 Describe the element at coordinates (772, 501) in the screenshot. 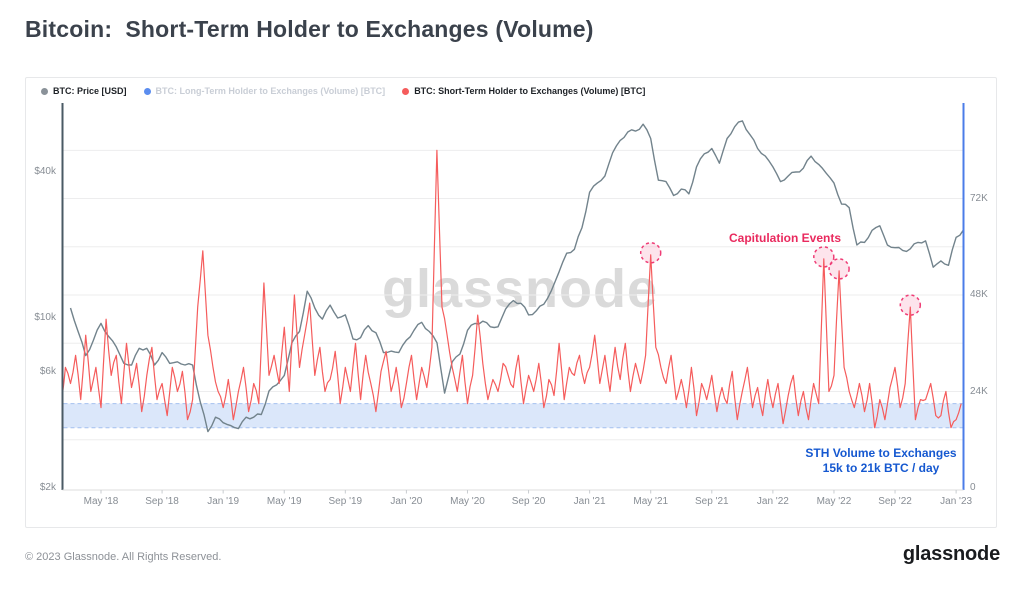

I see `x-axis-tick-label: Jan '22` at that location.